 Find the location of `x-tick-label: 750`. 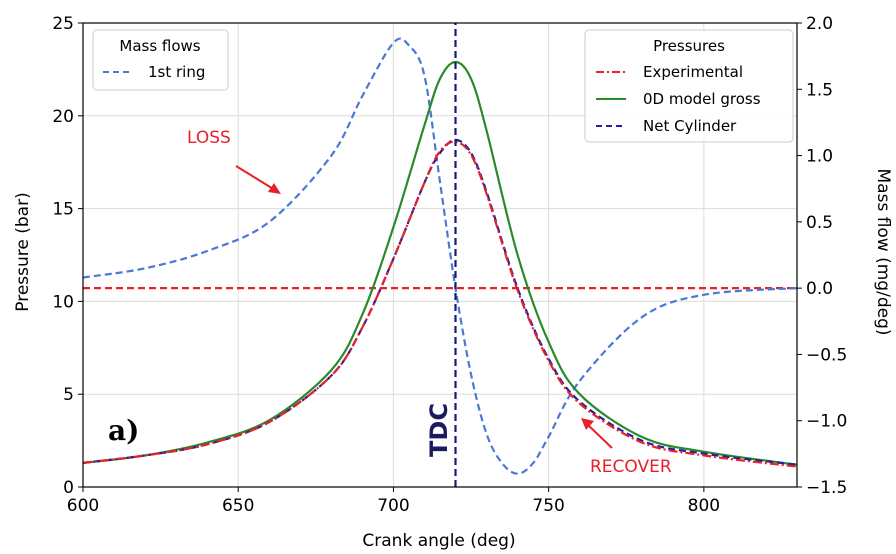

x-tick-label: 750 is located at coordinates (548, 506).